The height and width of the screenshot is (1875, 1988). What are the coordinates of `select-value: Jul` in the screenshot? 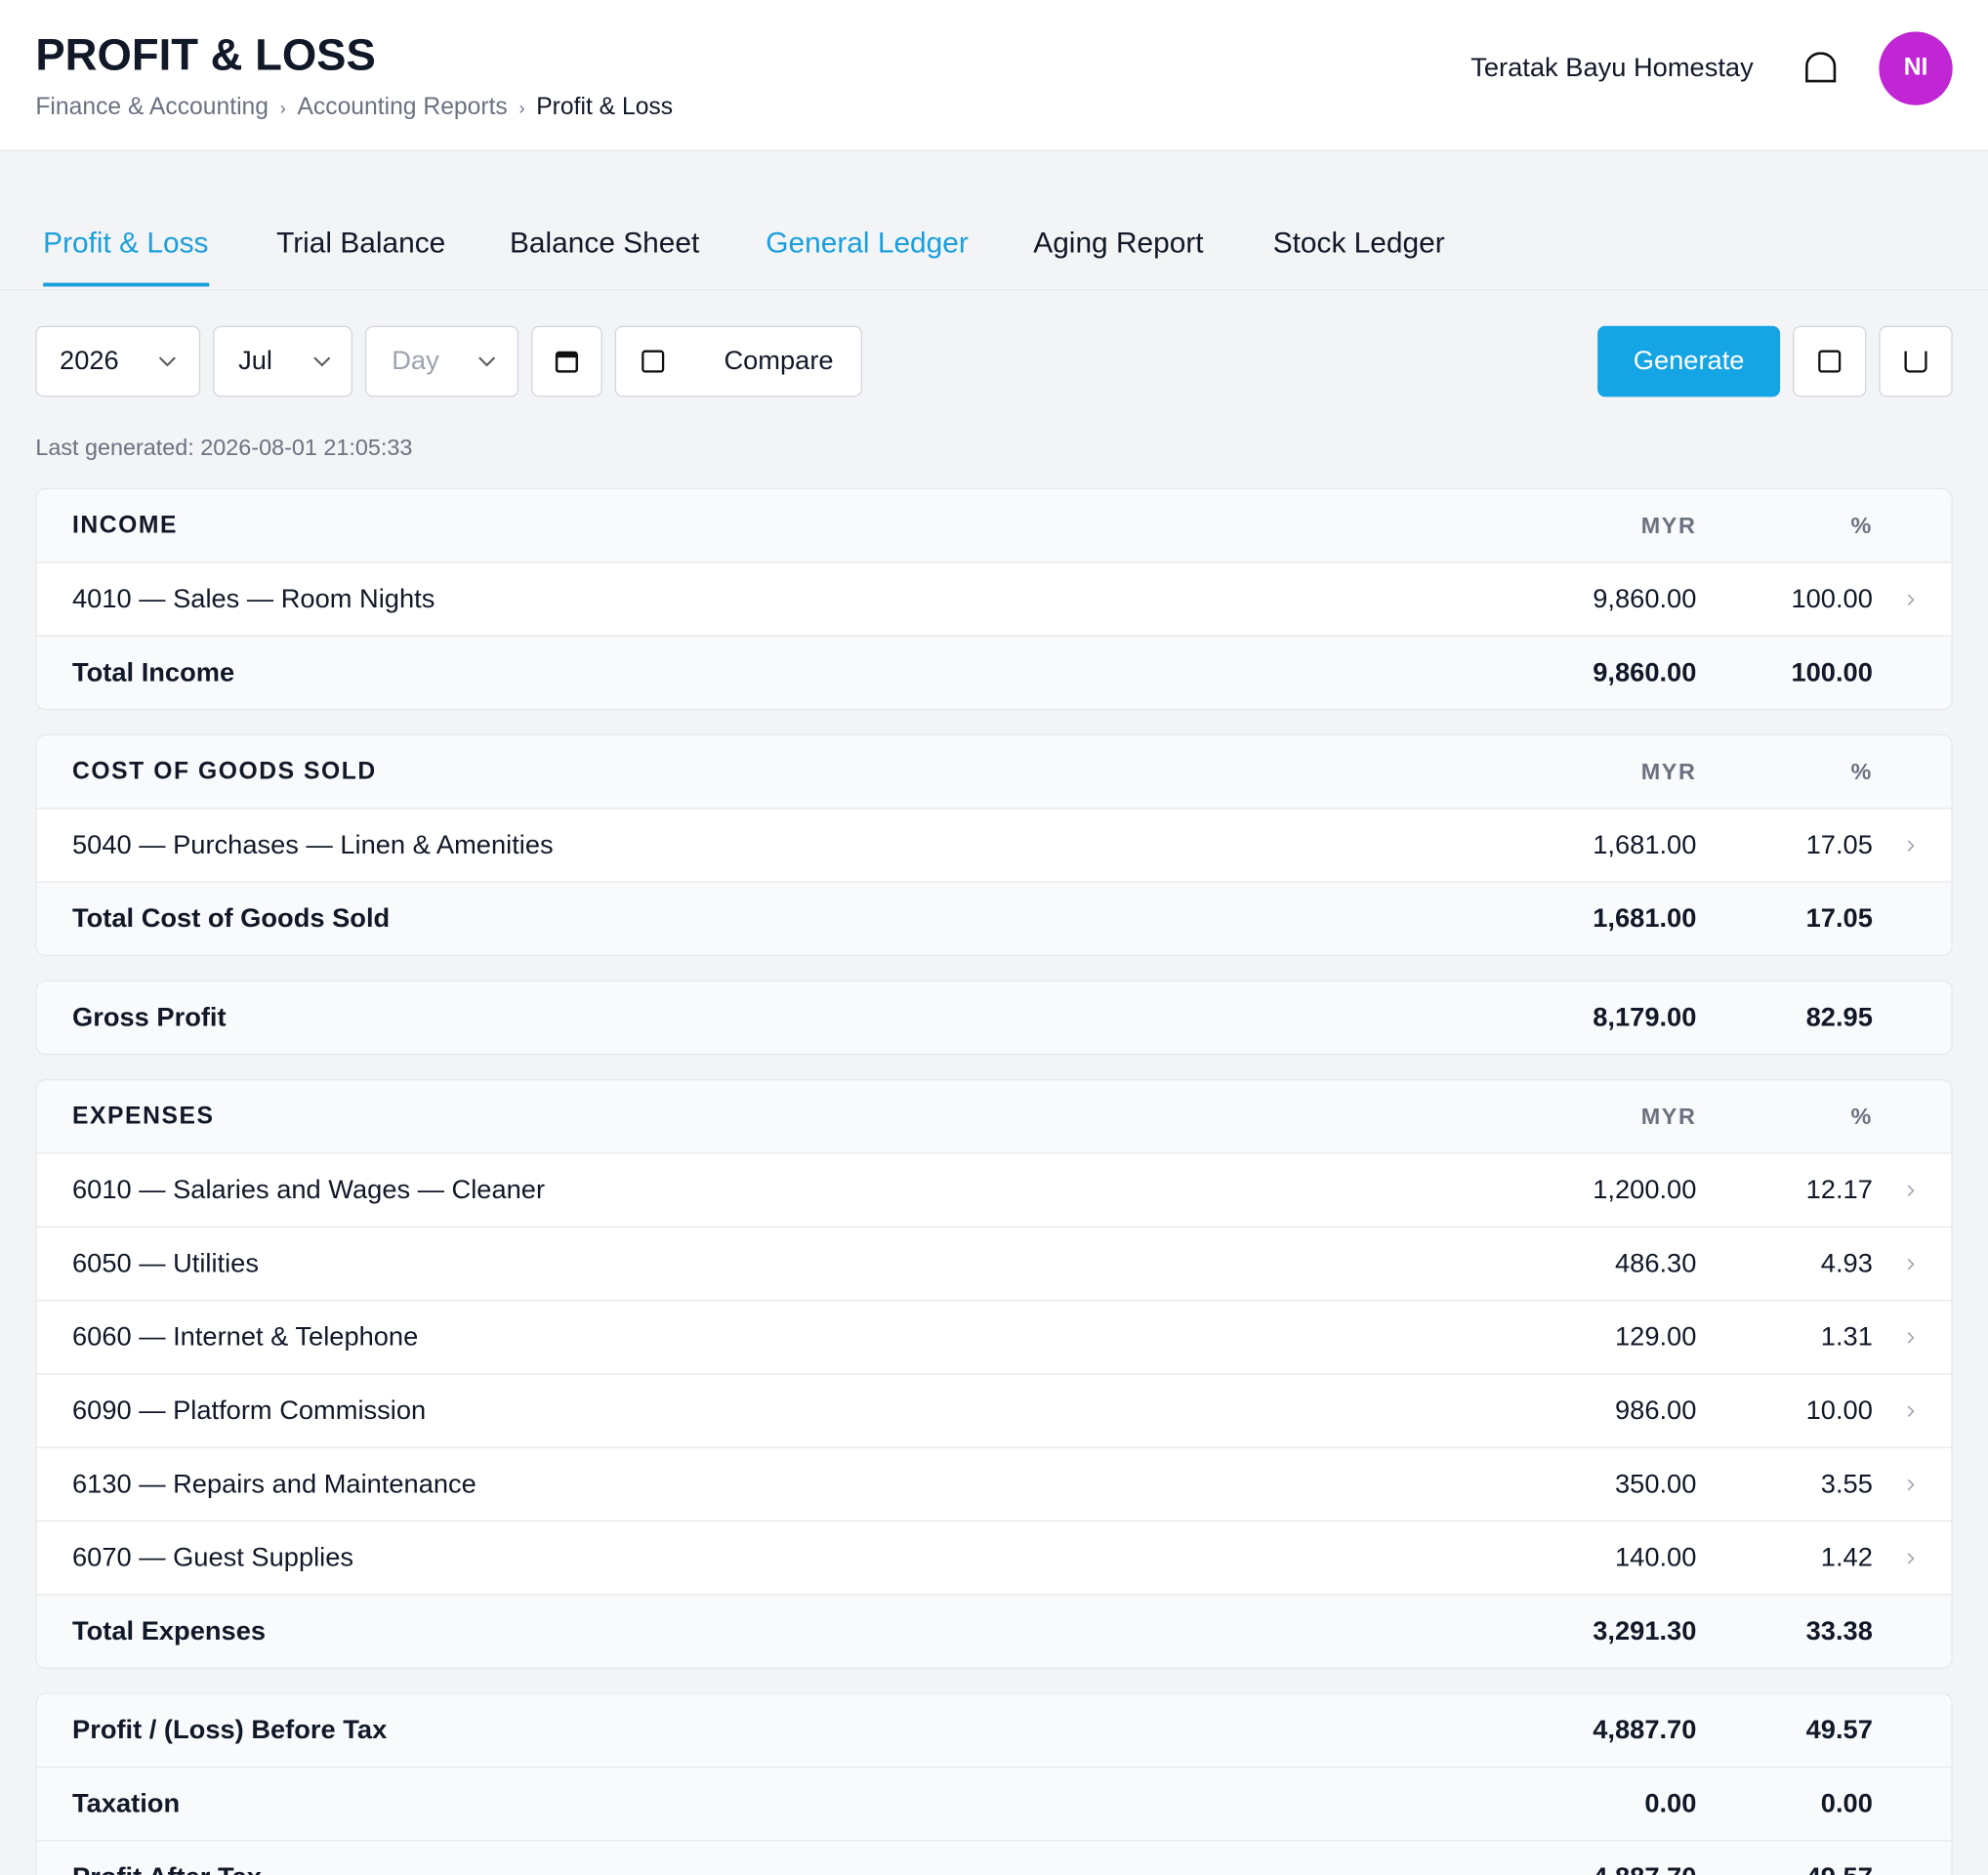 It's located at (255, 361).